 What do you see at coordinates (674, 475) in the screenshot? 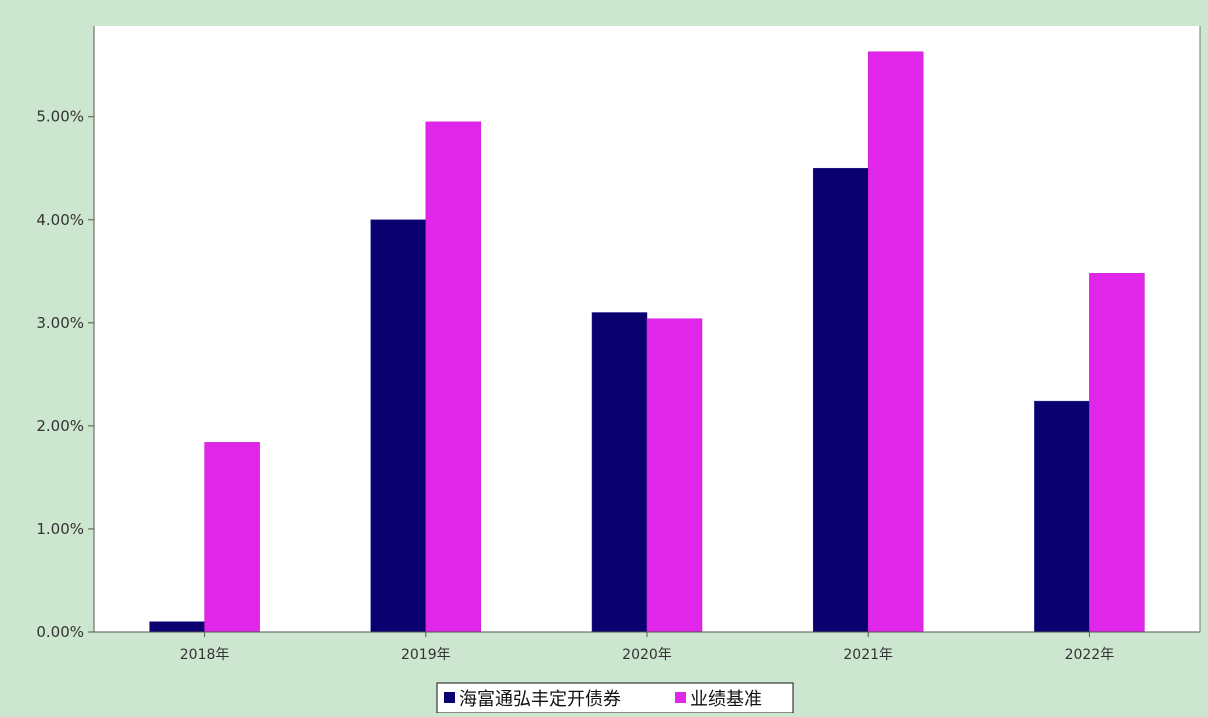
I see `bar-series-2-2020年` at bounding box center [674, 475].